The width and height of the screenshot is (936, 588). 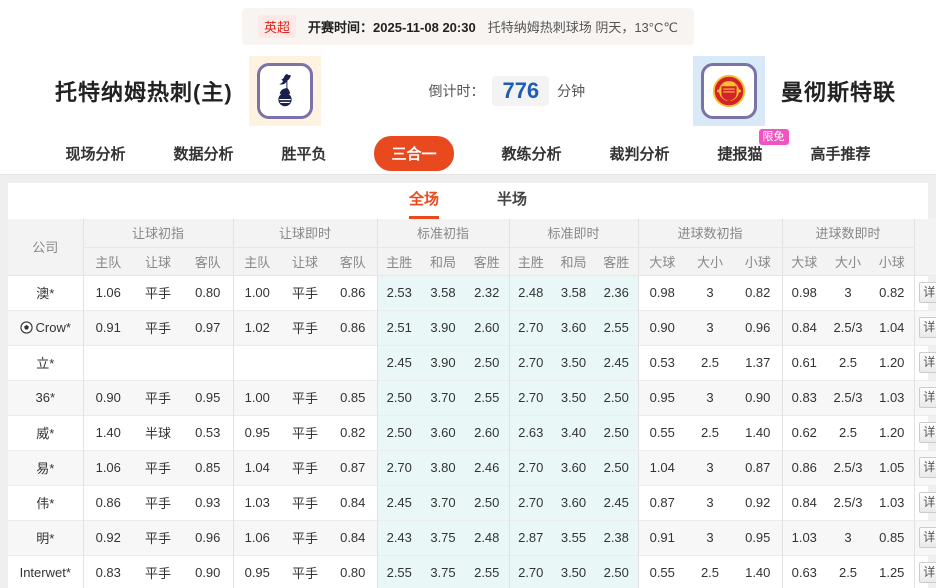 I want to click on odds-cell: 3.70, so click(x=443, y=502).